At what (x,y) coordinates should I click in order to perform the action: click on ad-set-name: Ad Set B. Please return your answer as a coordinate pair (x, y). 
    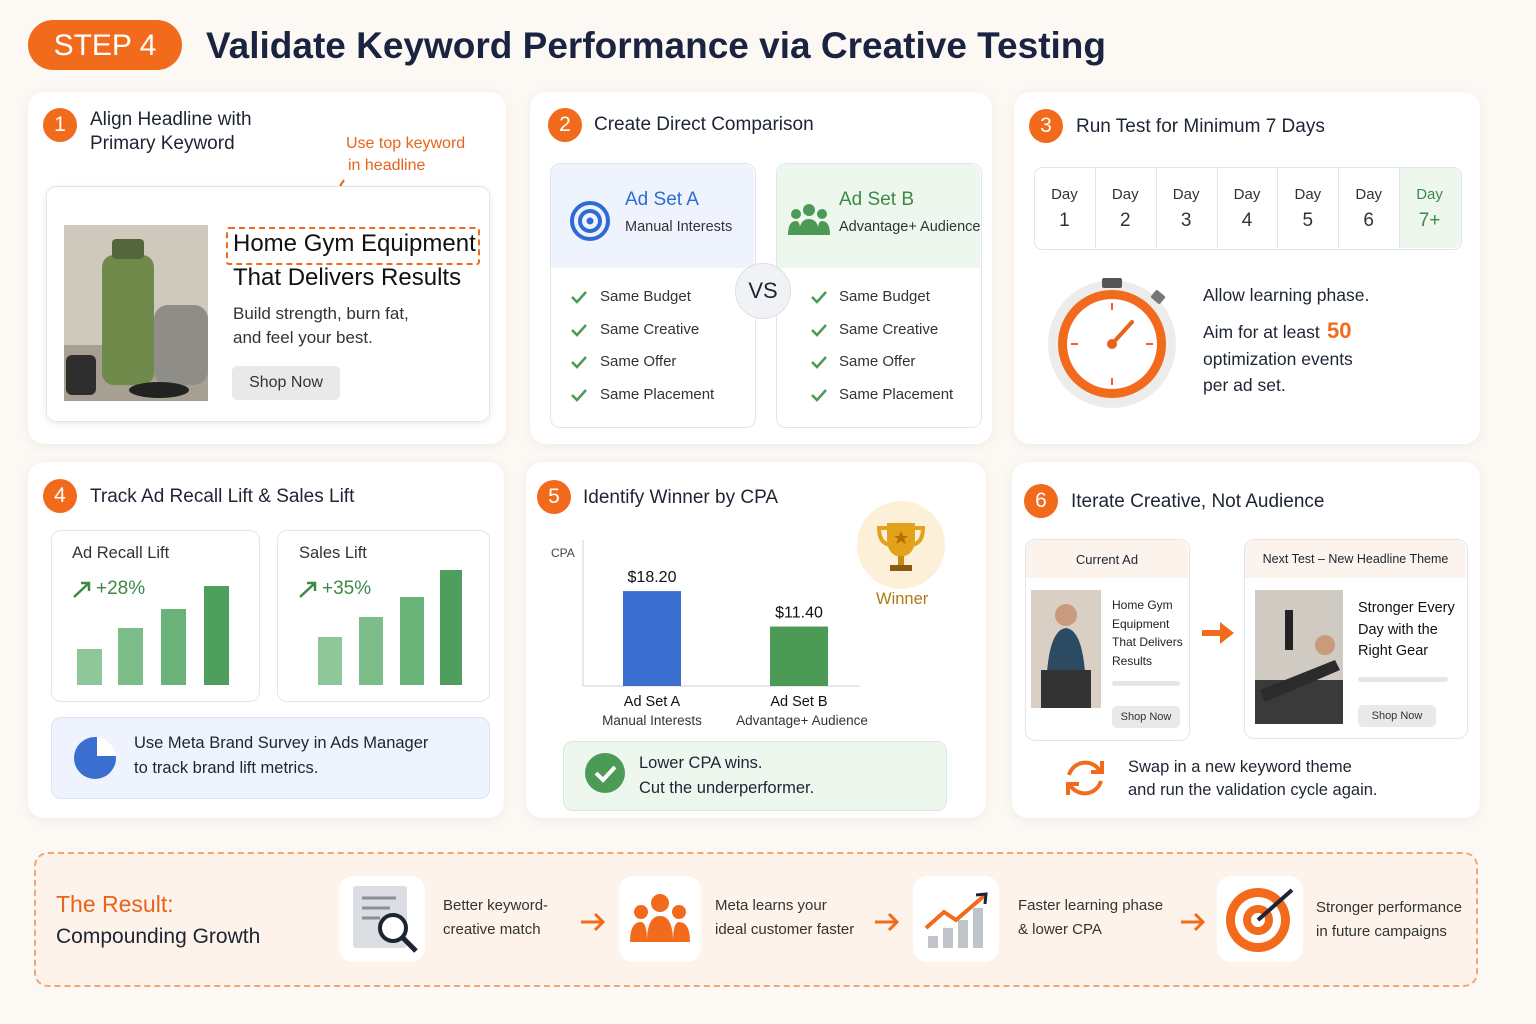
    Looking at the image, I should click on (876, 199).